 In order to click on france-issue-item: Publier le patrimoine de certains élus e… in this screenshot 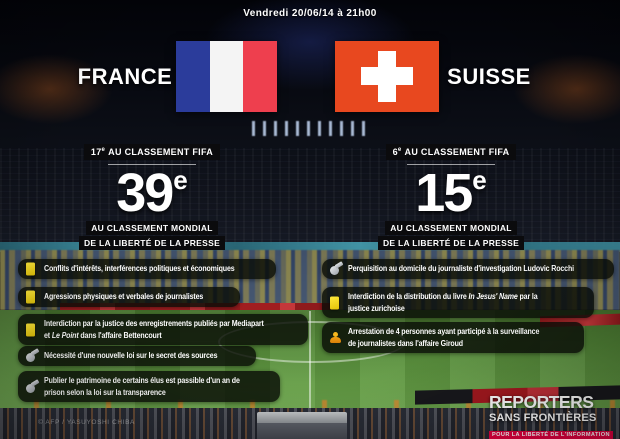, I will do `click(149, 386)`.